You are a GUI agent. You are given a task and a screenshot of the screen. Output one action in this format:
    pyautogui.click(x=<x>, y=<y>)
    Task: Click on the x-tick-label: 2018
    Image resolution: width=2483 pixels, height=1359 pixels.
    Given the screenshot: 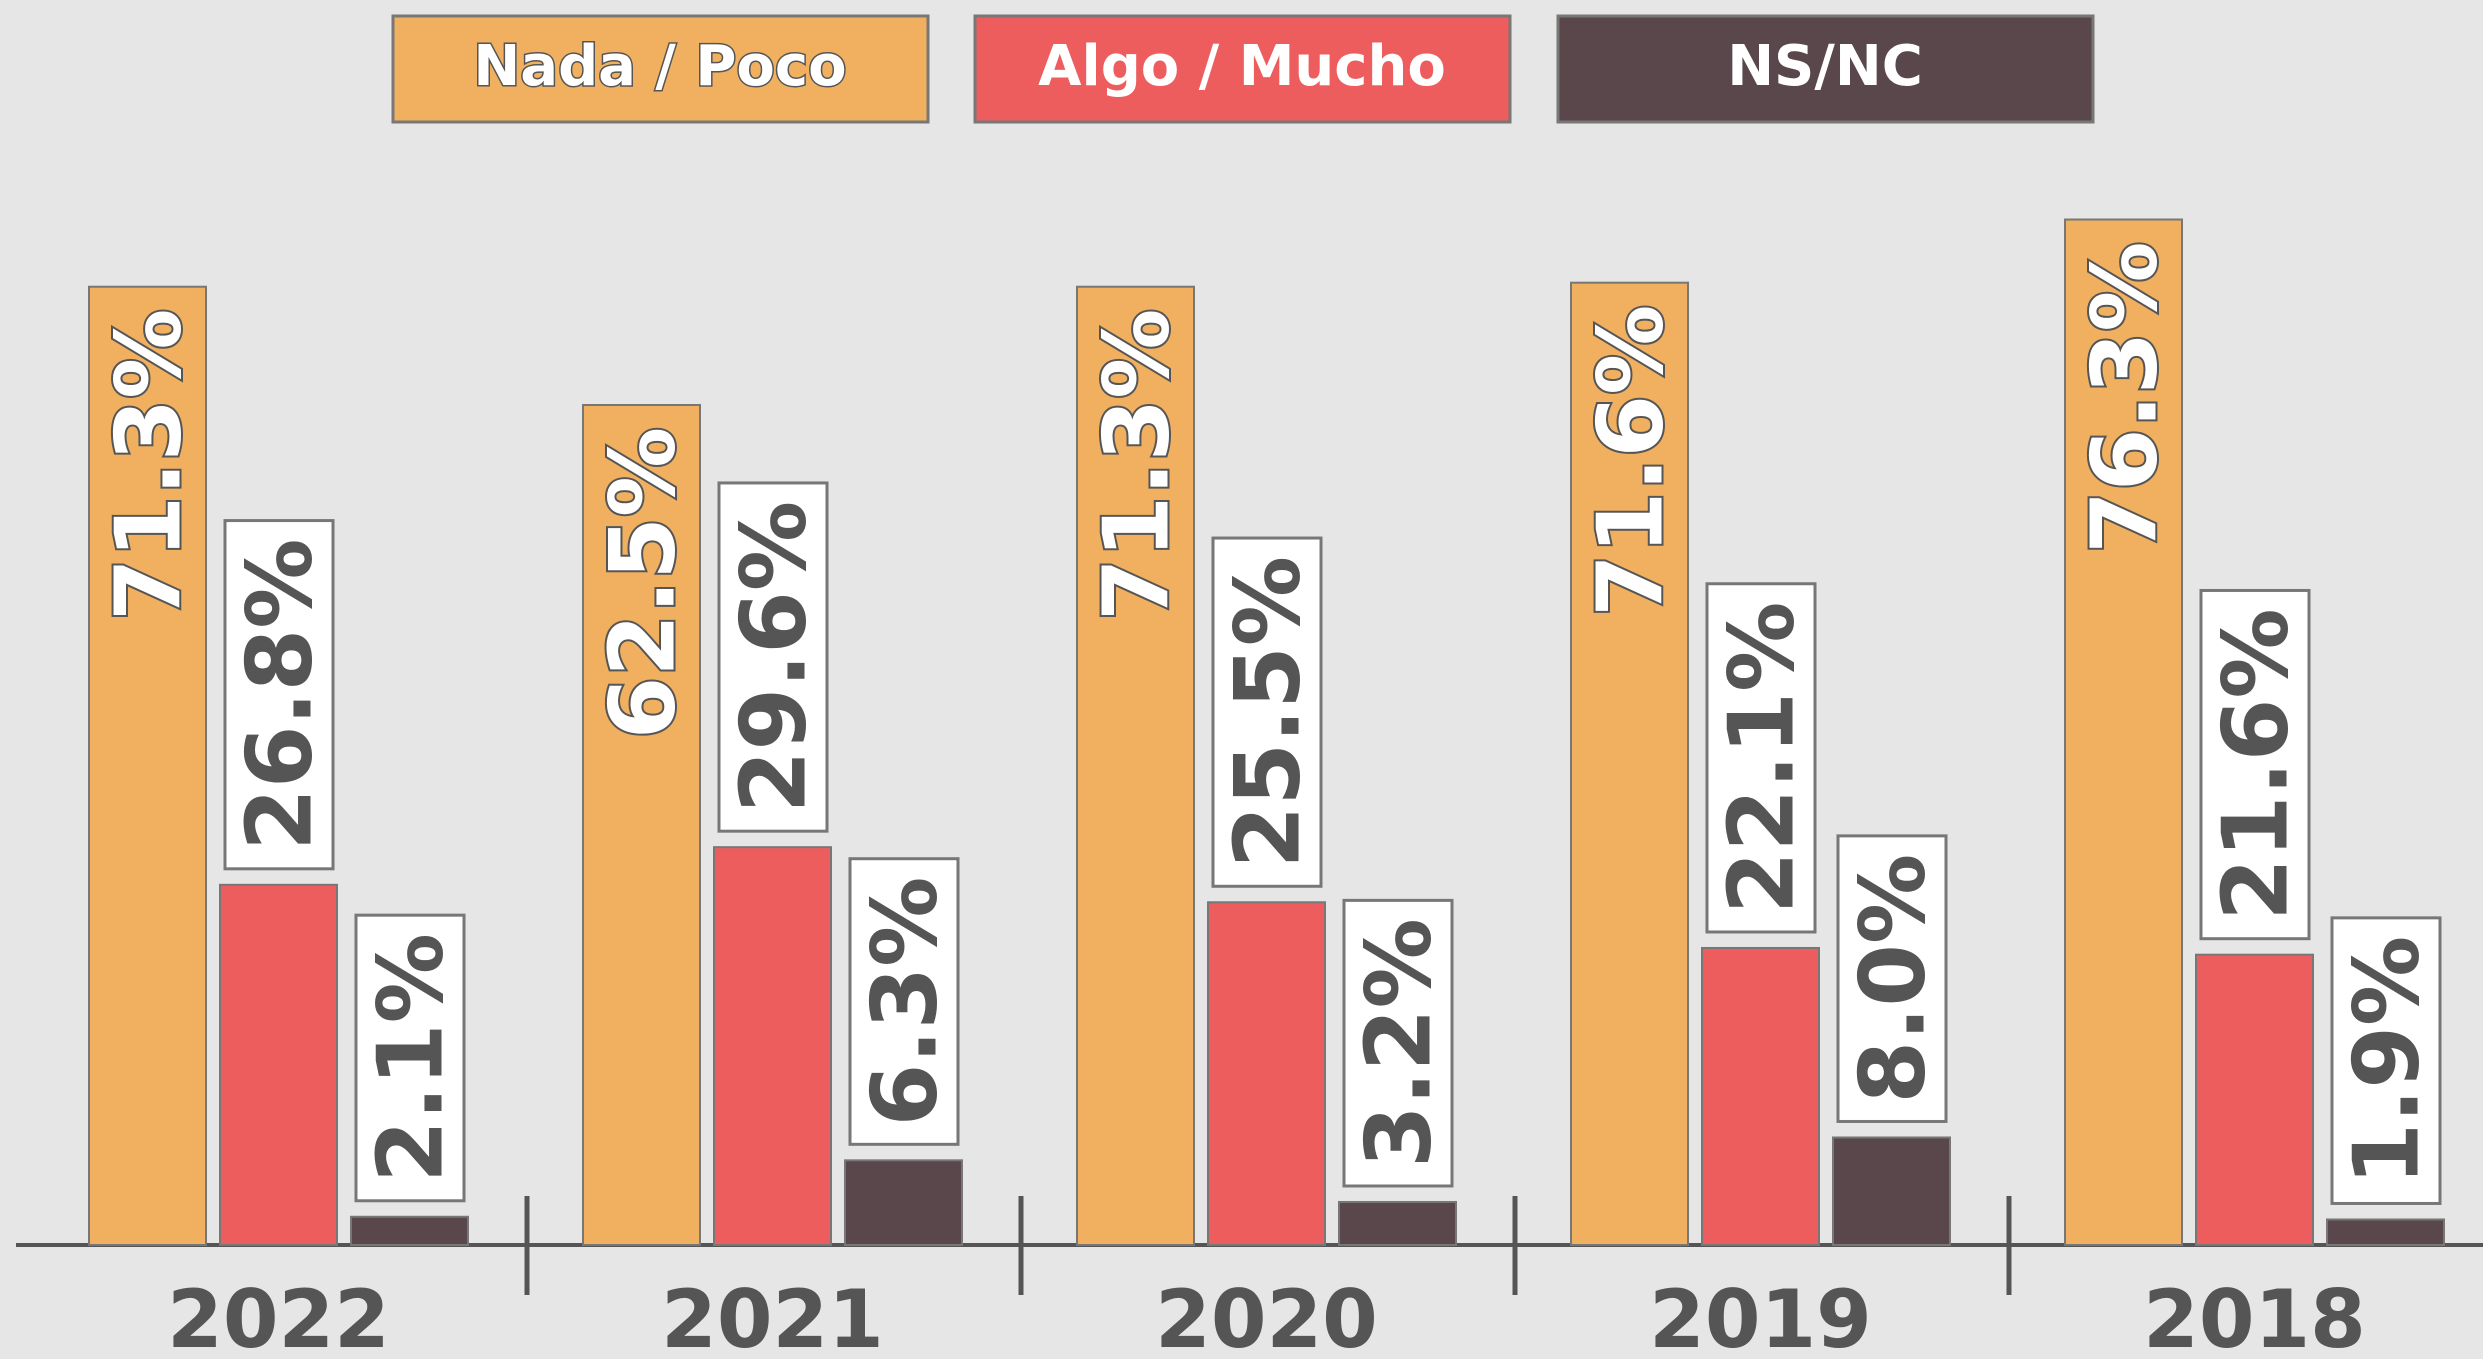 What is the action you would take?
    pyautogui.click(x=2254, y=1316)
    